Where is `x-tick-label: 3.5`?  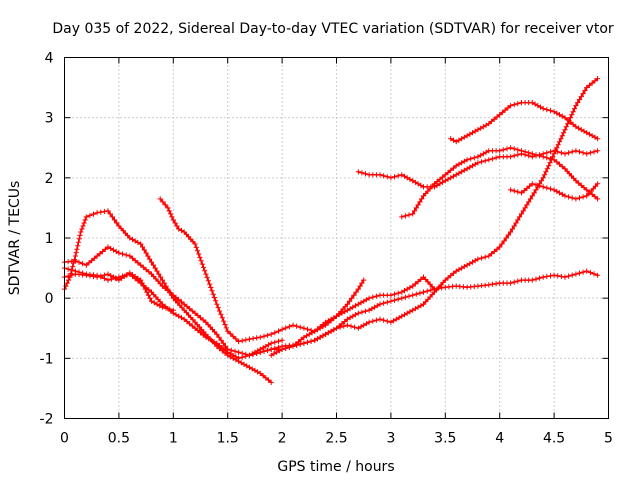 x-tick-label: 3.5 is located at coordinates (445, 439).